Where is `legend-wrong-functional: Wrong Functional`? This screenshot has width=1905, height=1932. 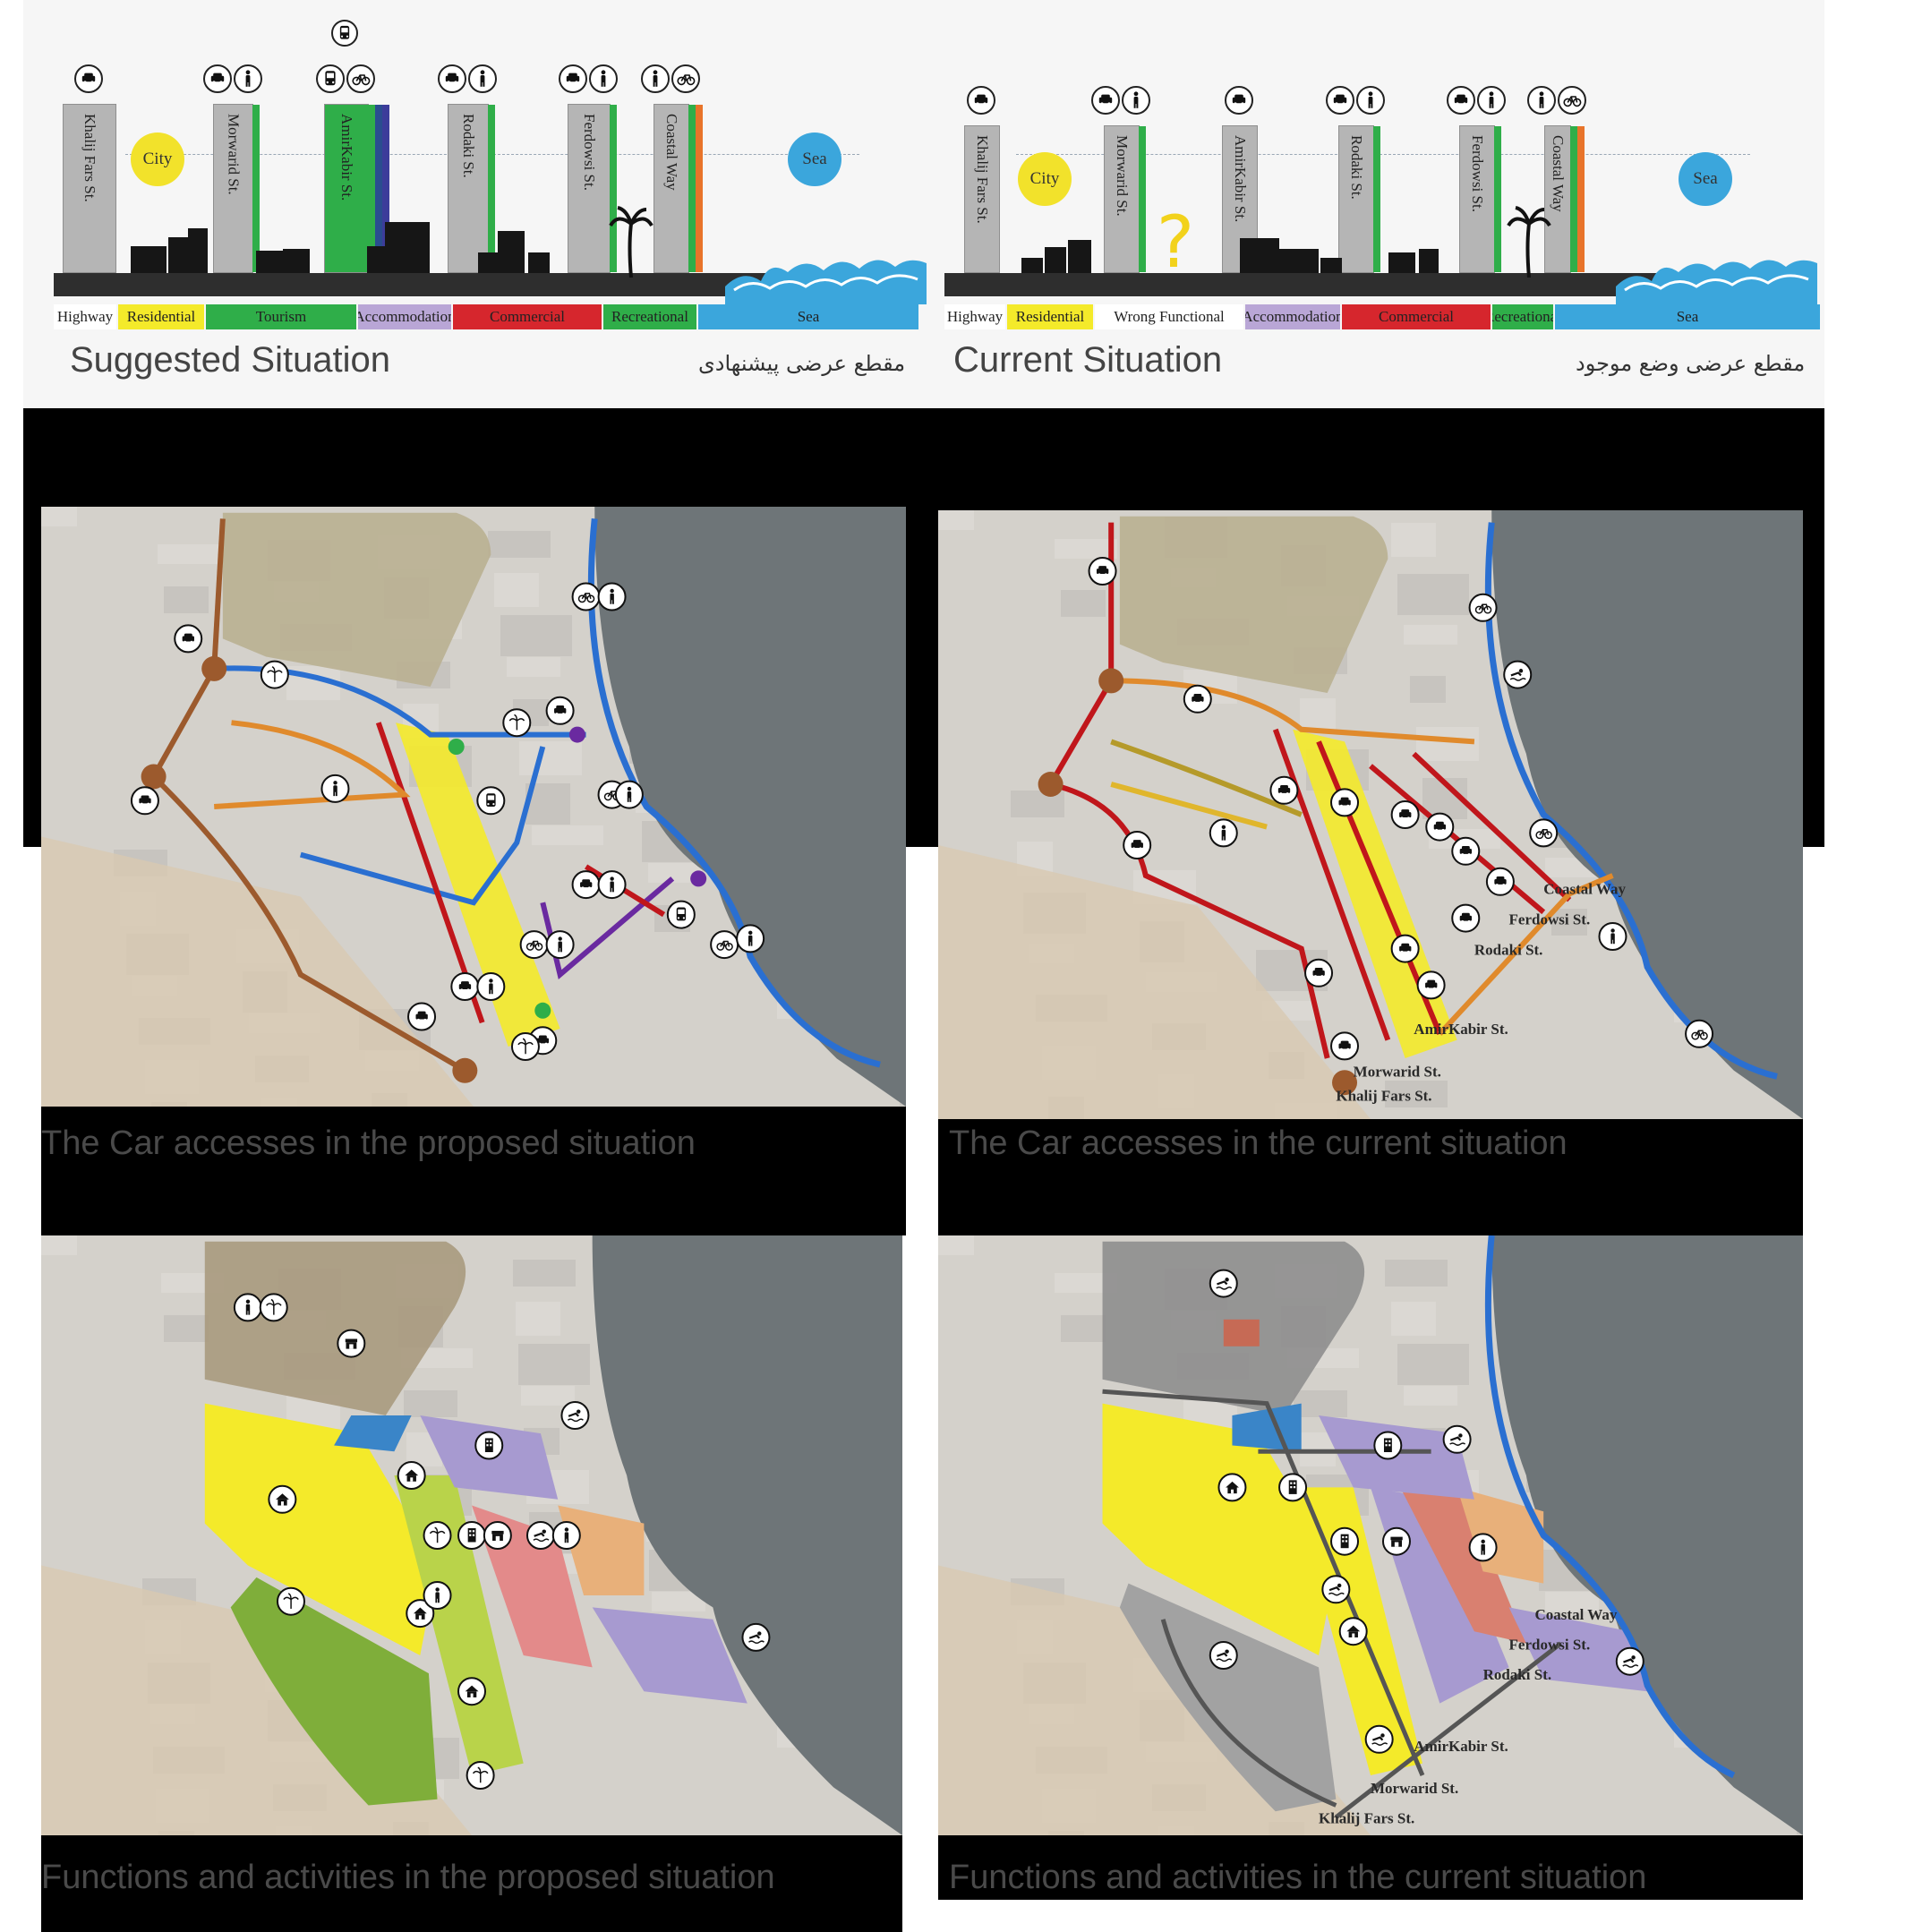
legend-wrong-functional: Wrong Functional is located at coordinates (1169, 316).